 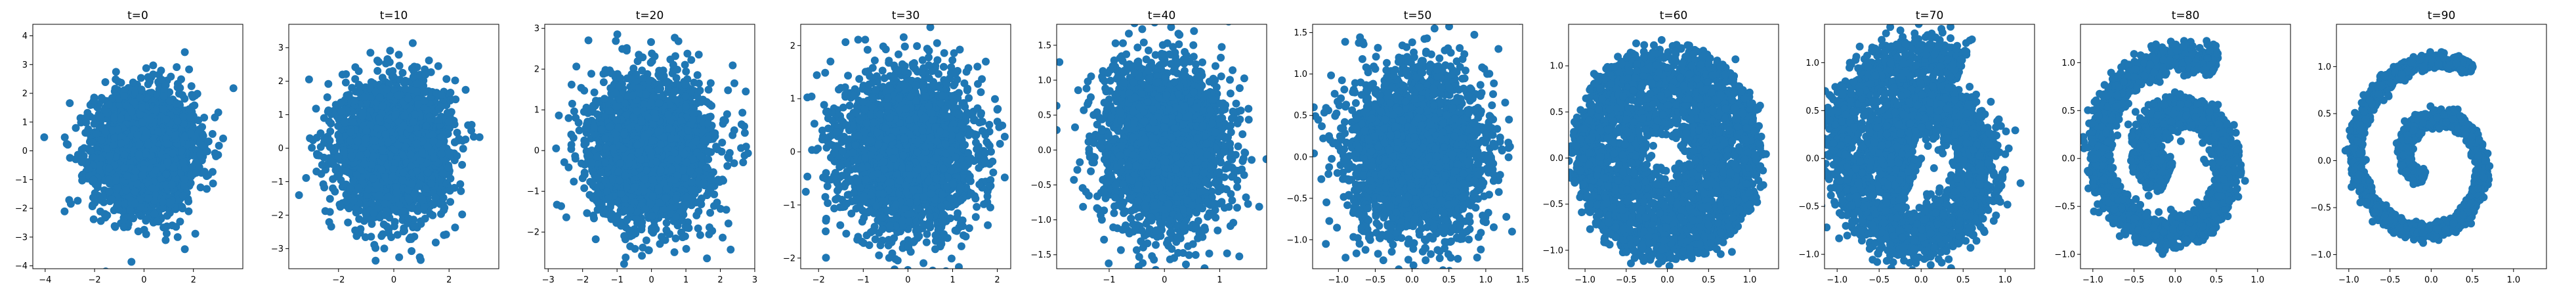 I want to click on y-tick-label: 0, so click(x=25, y=151).